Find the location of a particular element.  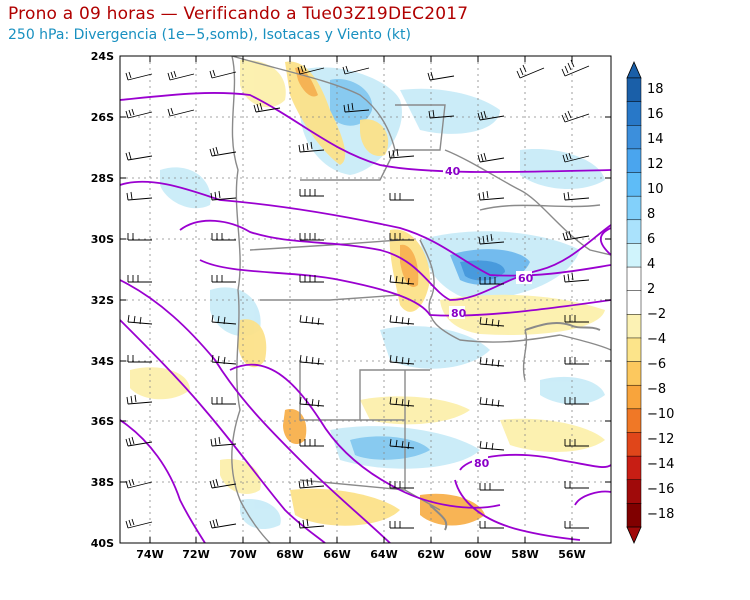

colorbar-label-18: 18 is located at coordinates (655, 89).